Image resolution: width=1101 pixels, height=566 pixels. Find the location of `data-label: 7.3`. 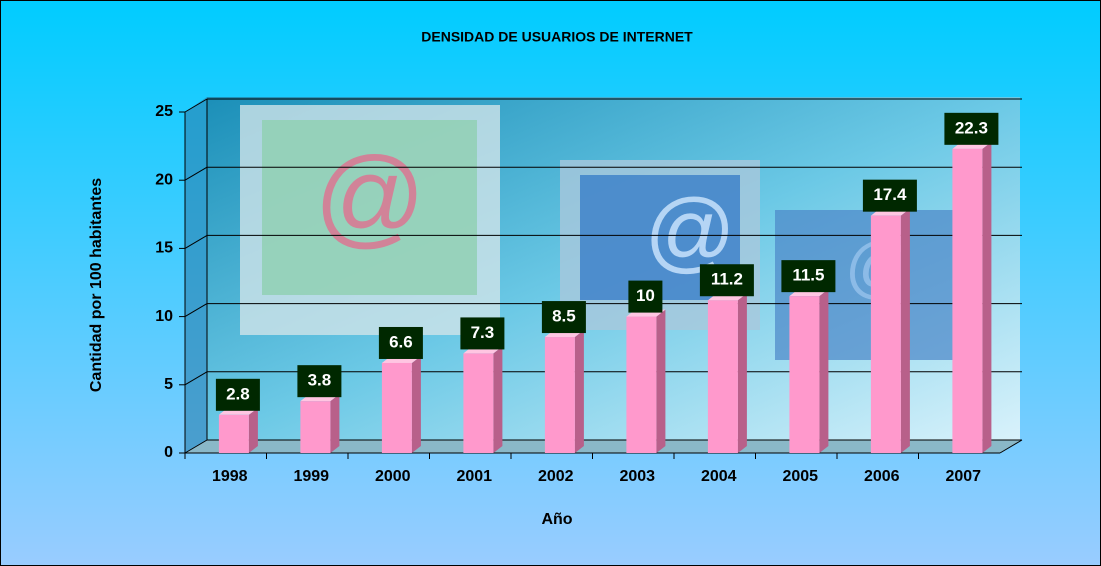

data-label: 7.3 is located at coordinates (483, 332).